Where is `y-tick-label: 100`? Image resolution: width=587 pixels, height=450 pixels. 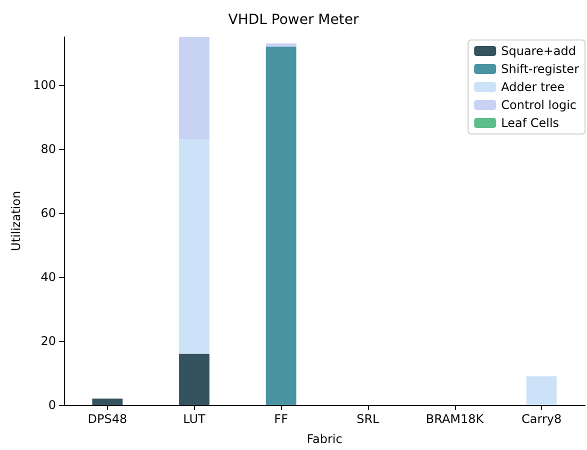
y-tick-label: 100 is located at coordinates (44, 85).